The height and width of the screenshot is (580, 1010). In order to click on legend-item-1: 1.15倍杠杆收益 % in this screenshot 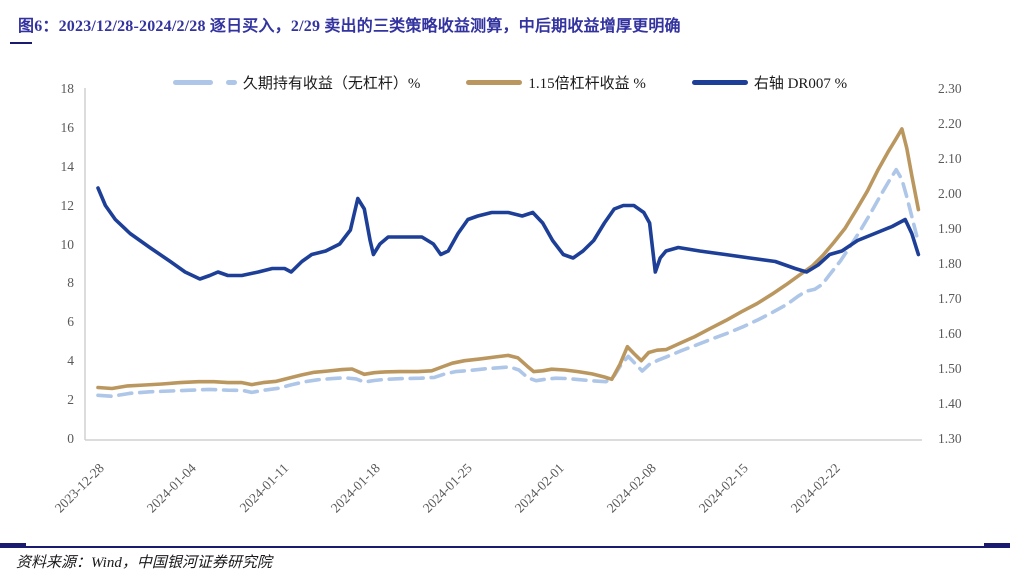, I will do `click(556, 82)`.